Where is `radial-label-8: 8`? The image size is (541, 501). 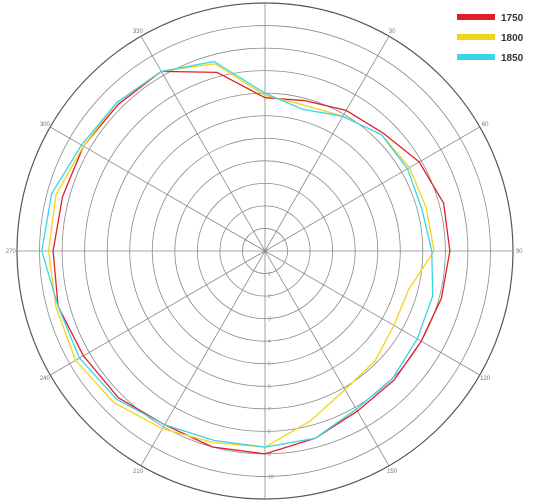
radial-label-8: 8 is located at coordinates (269, 432).